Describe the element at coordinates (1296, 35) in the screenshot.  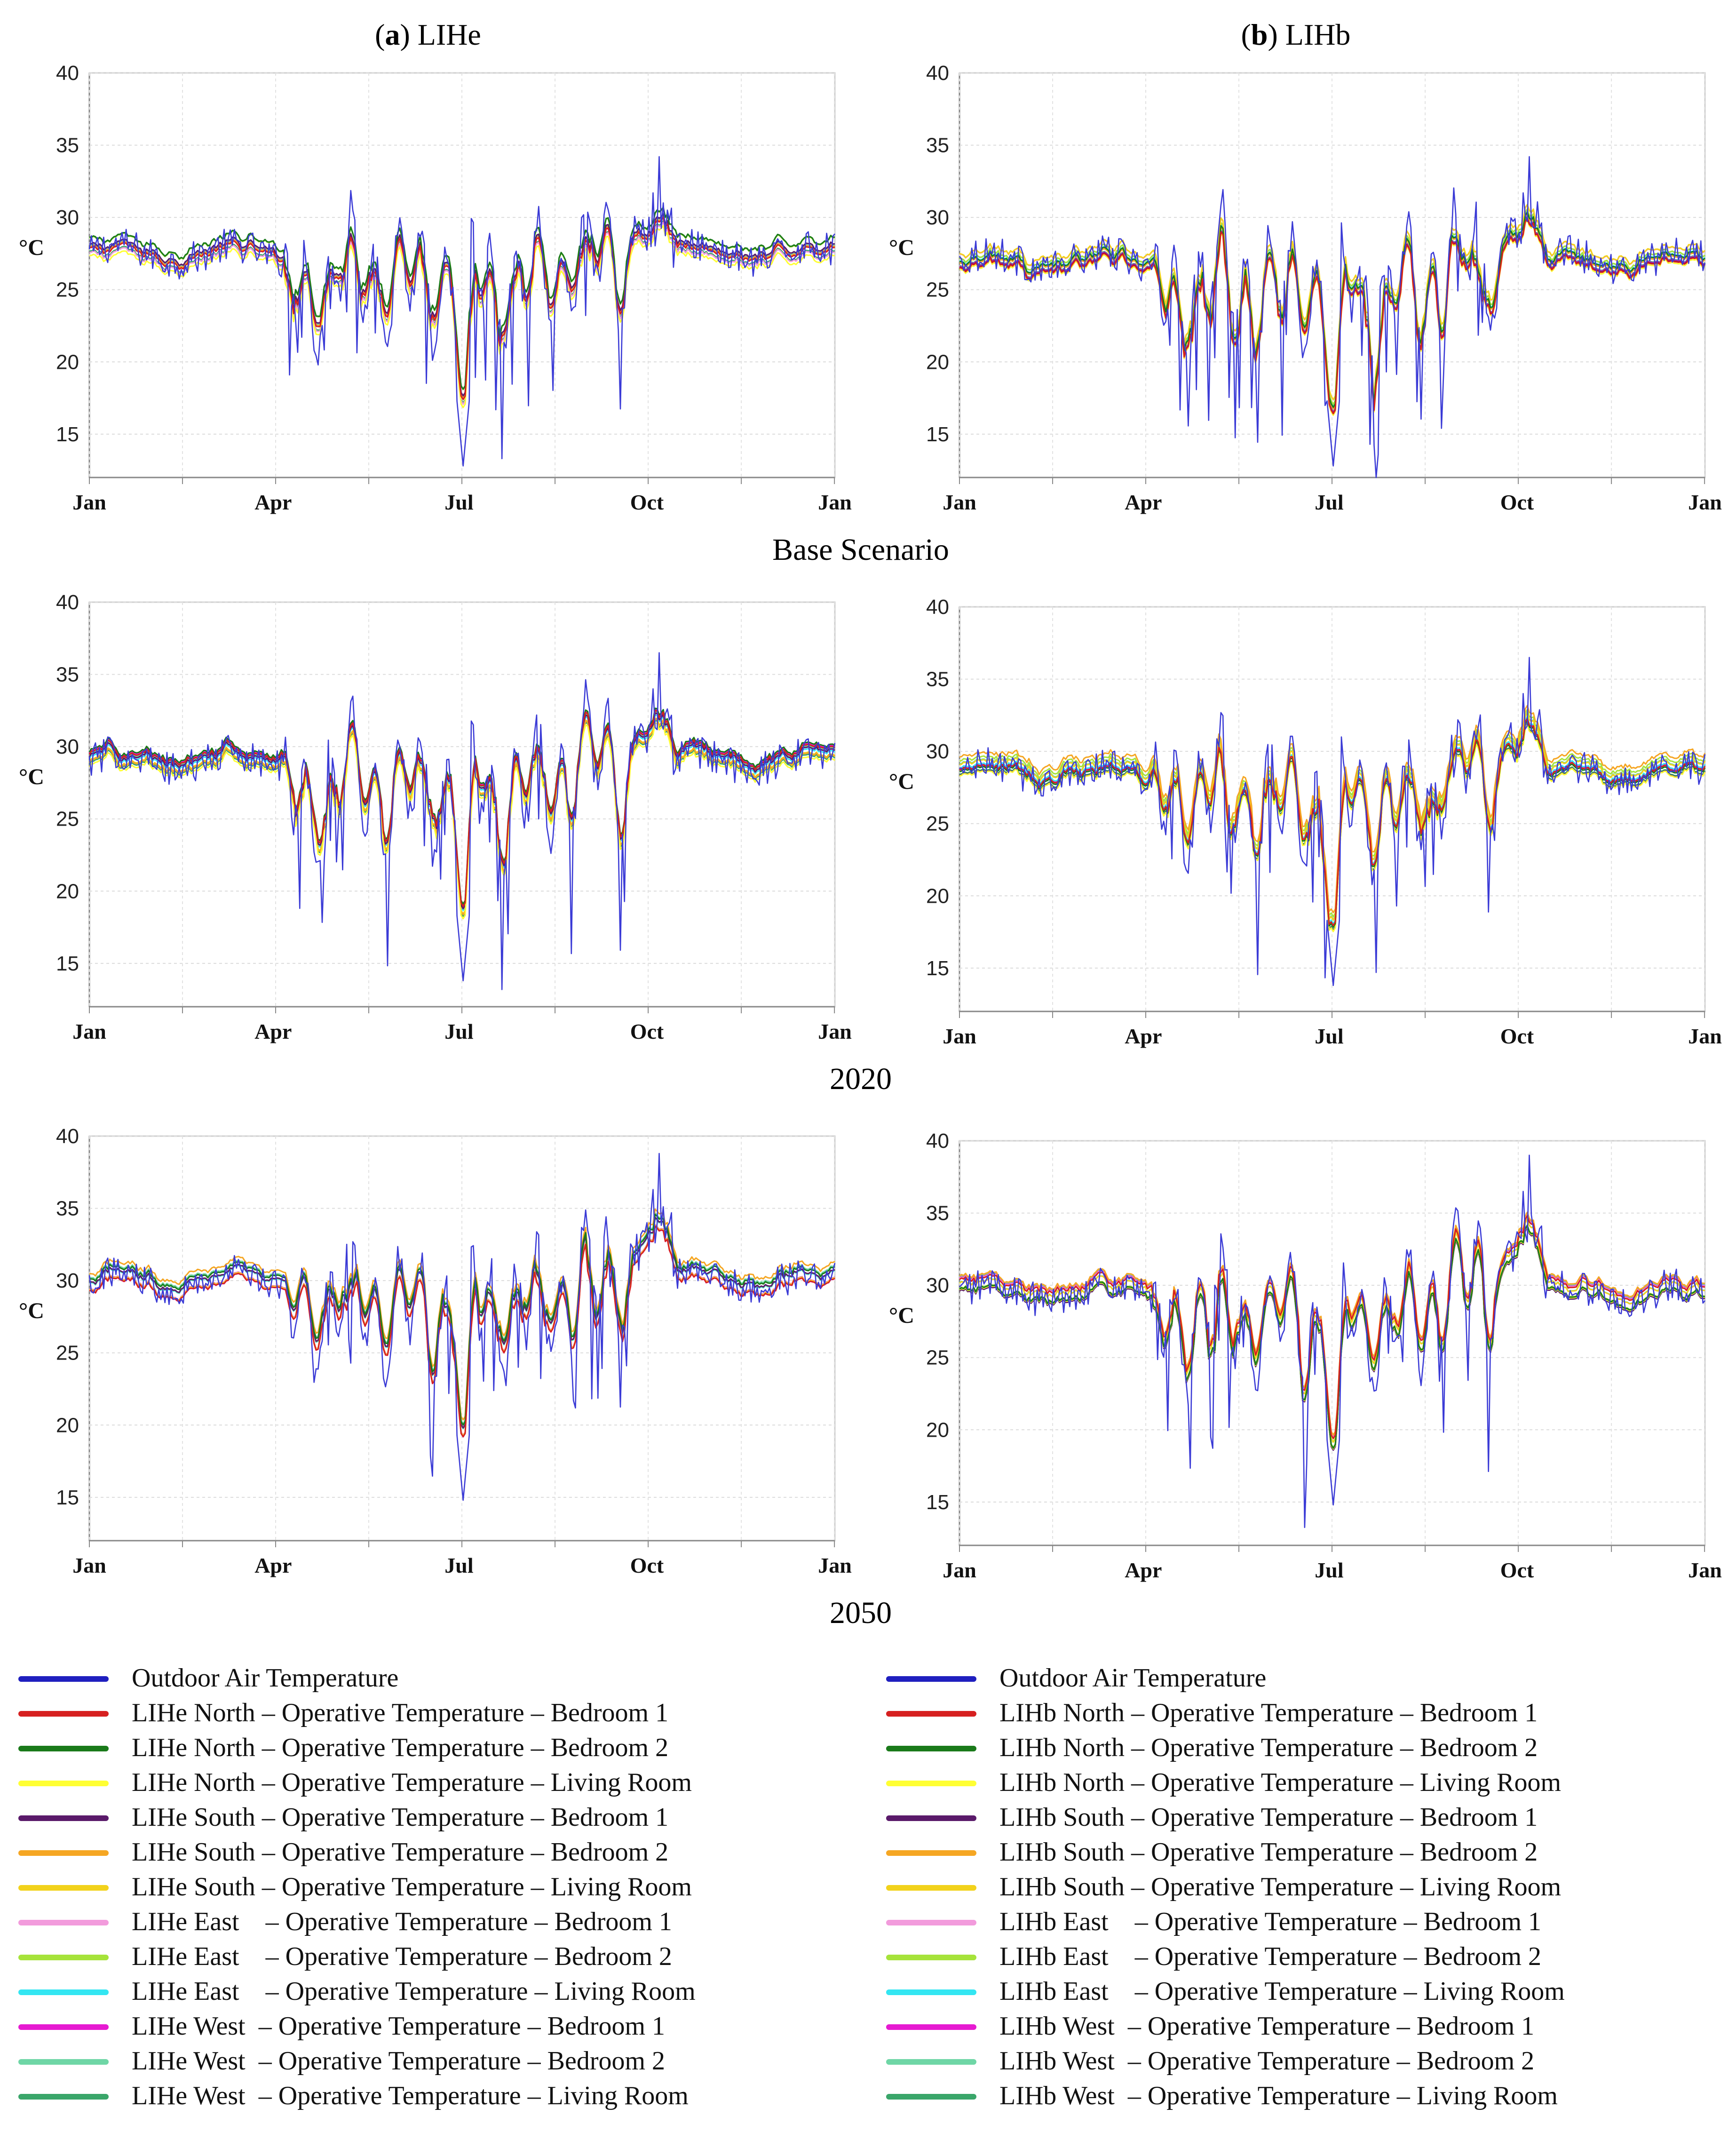
I see `column-header-b: (b) LIHb` at that location.